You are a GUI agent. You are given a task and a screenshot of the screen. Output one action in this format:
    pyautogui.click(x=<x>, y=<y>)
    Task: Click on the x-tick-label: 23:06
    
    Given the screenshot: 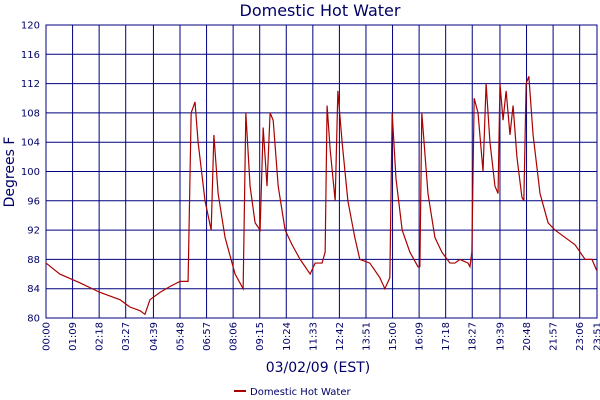 What is the action you would take?
    pyautogui.click(x=580, y=336)
    